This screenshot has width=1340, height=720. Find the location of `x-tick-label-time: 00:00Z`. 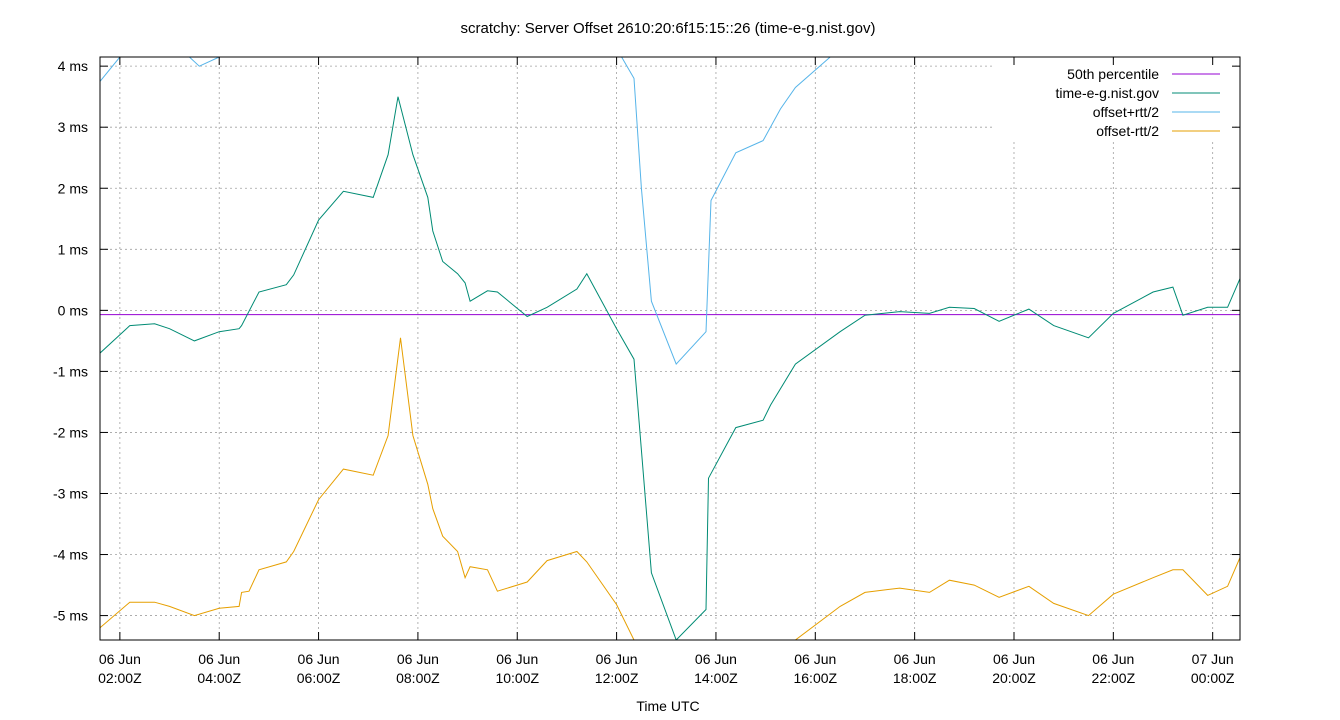

x-tick-label-time: 00:00Z is located at coordinates (1213, 678).